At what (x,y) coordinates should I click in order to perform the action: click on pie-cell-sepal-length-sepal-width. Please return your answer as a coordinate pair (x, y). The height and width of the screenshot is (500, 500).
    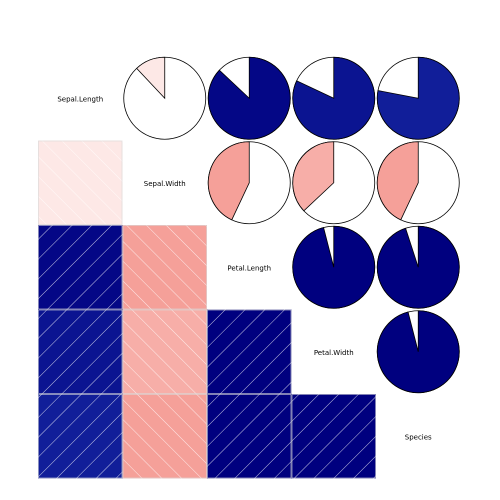
    Looking at the image, I should click on (165, 98).